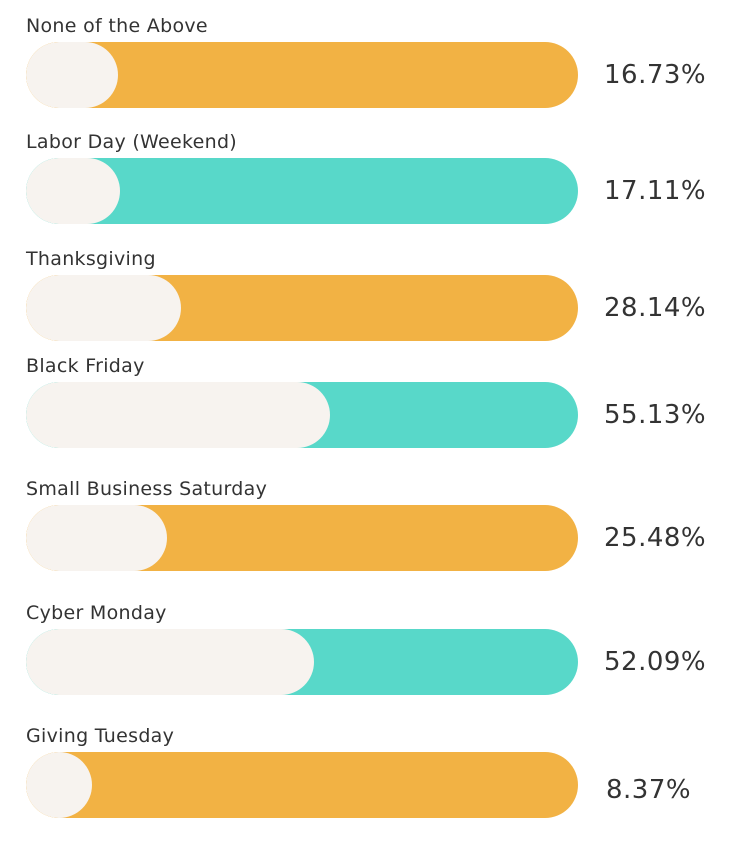 This screenshot has height=842, width=750. What do you see at coordinates (655, 415) in the screenshot?
I see `data-label: 55.13%` at bounding box center [655, 415].